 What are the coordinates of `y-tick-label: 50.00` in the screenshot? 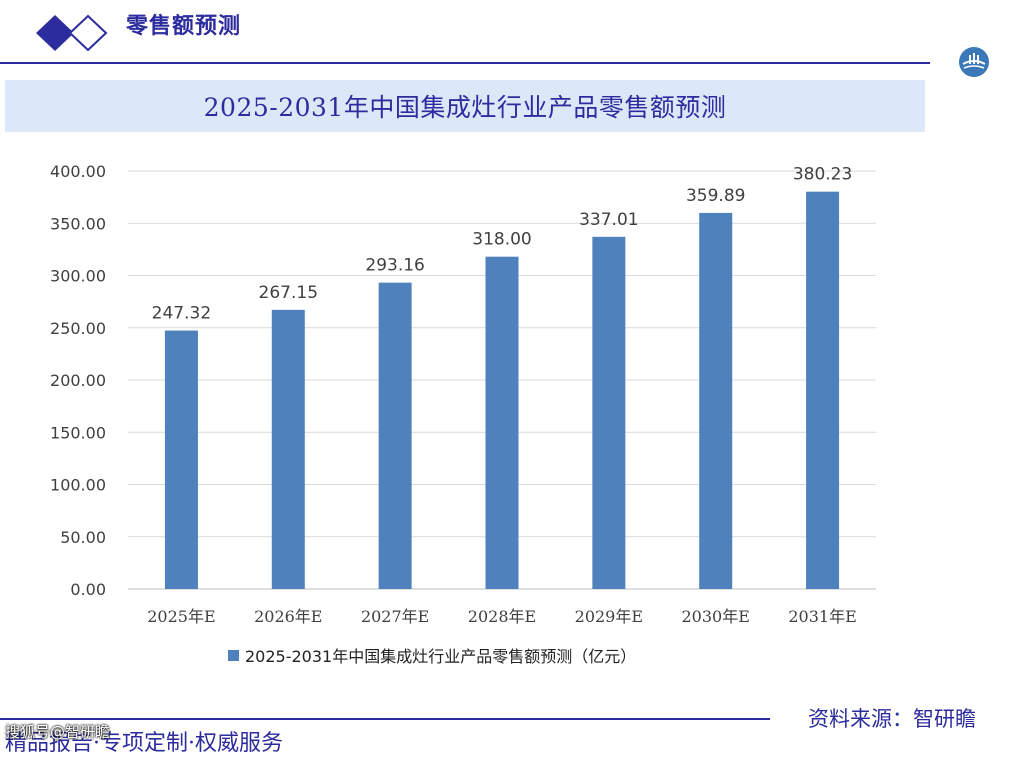 It's located at (83, 537).